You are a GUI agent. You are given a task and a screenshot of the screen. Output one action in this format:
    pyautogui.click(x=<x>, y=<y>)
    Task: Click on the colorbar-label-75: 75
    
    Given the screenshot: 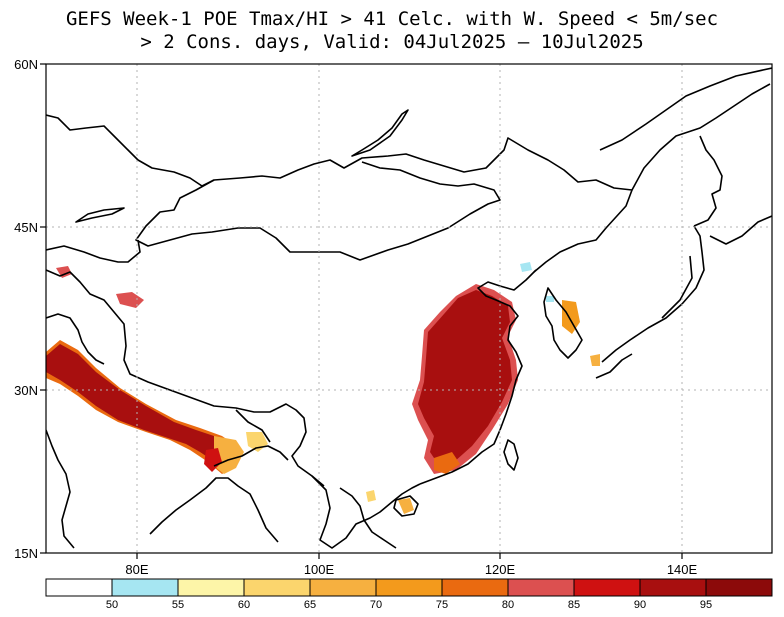 What is the action you would take?
    pyautogui.click(x=442, y=605)
    